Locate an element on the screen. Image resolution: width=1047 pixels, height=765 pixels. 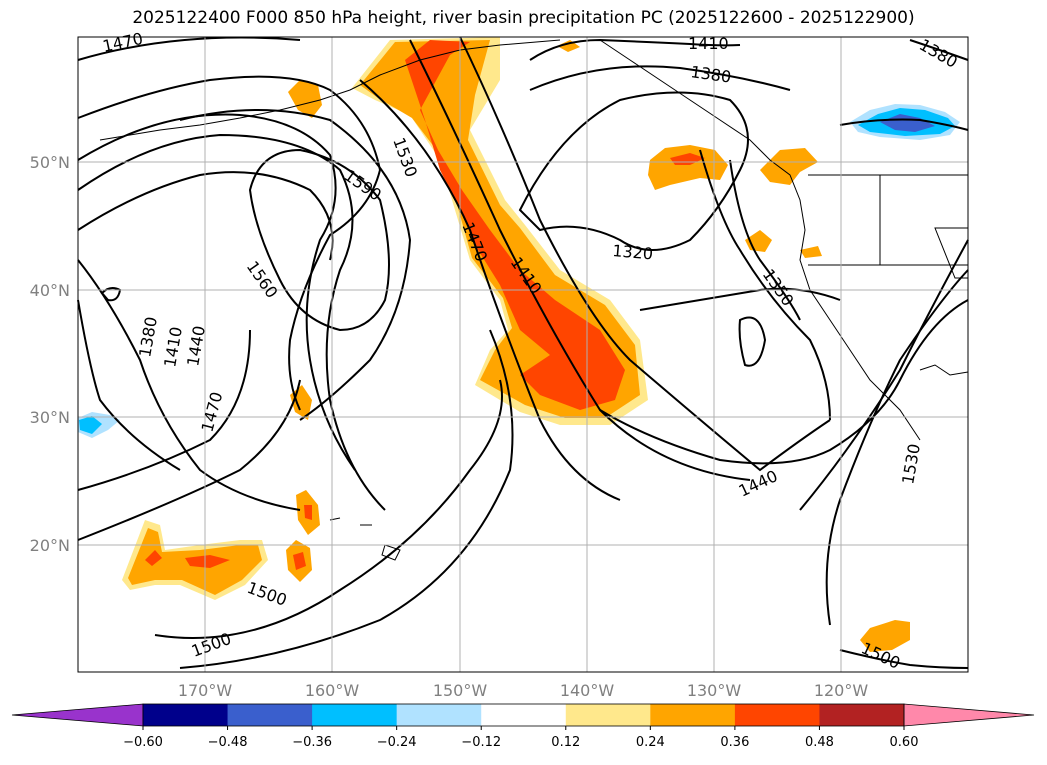
colorbar-tick-label: 0.24 is located at coordinates (650, 742).